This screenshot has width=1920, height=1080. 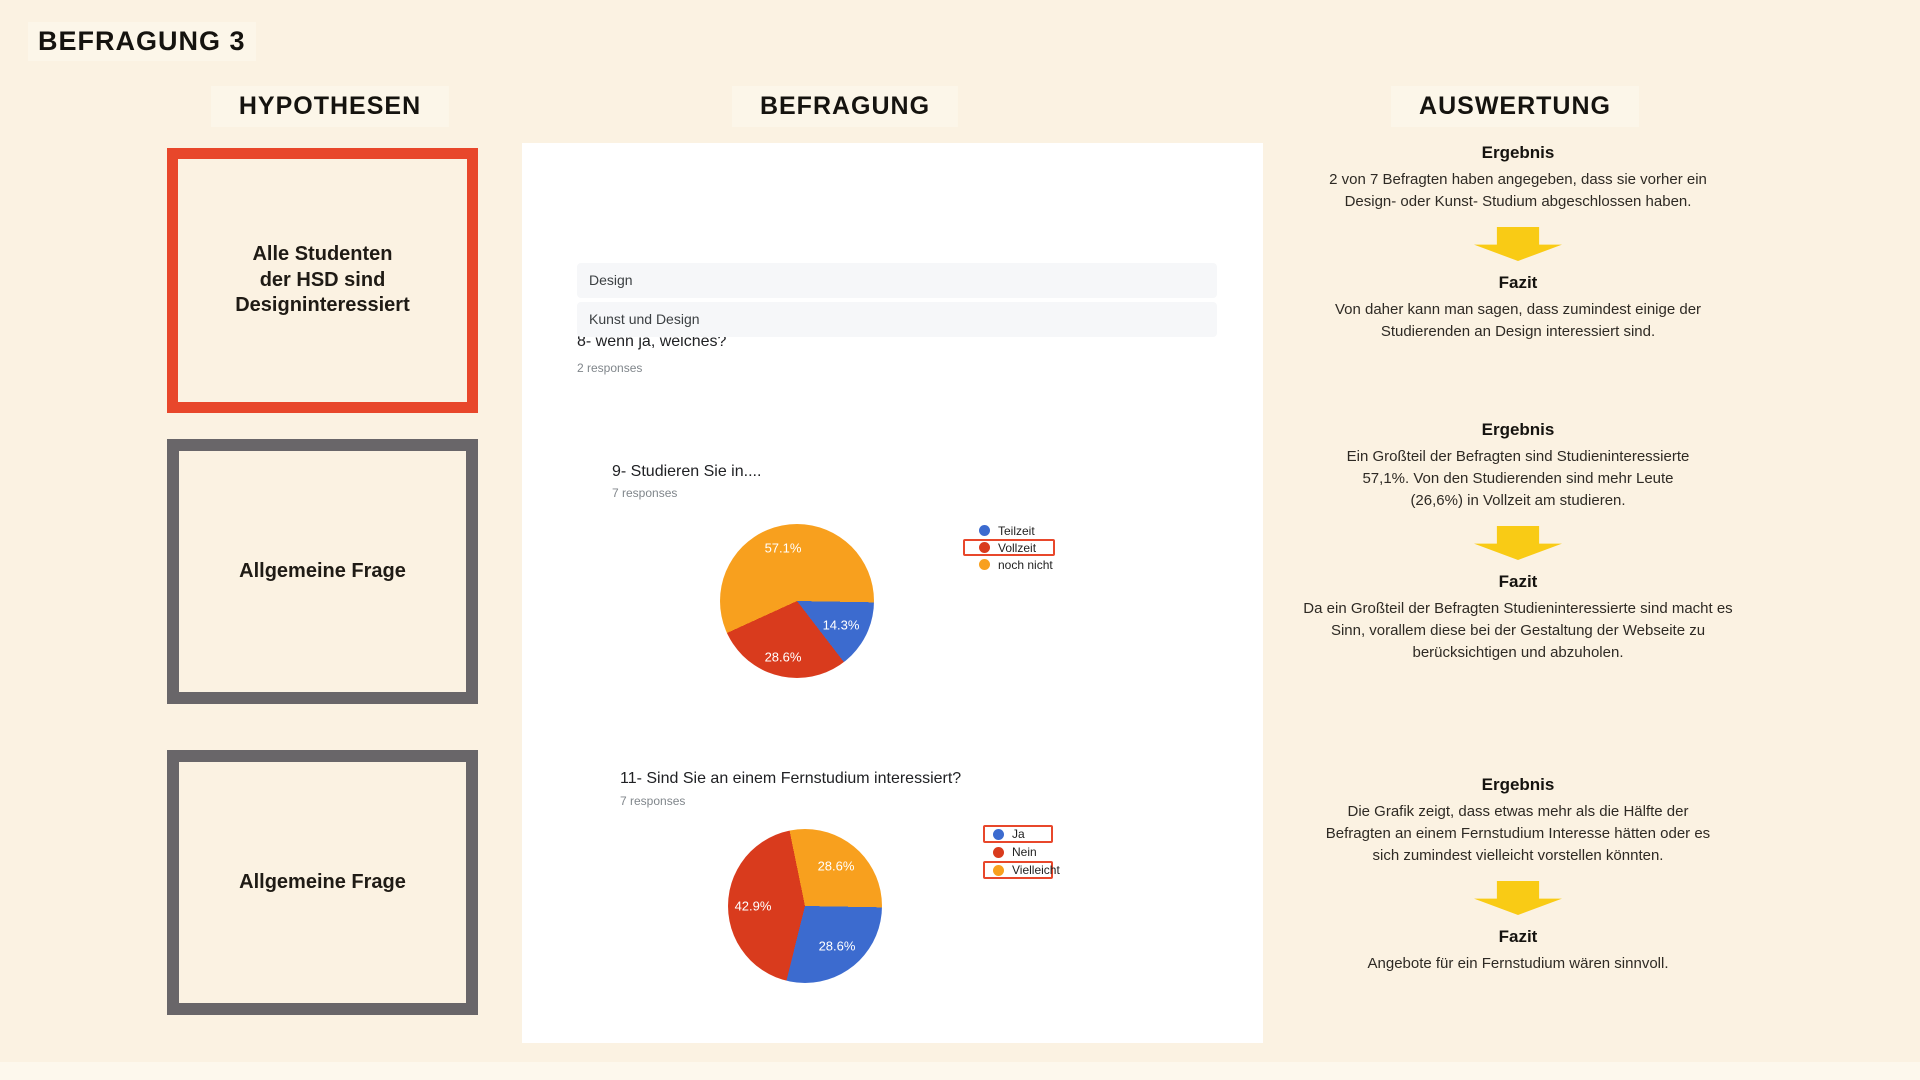 I want to click on question-9-responses: 7 responses, so click(x=645, y=493).